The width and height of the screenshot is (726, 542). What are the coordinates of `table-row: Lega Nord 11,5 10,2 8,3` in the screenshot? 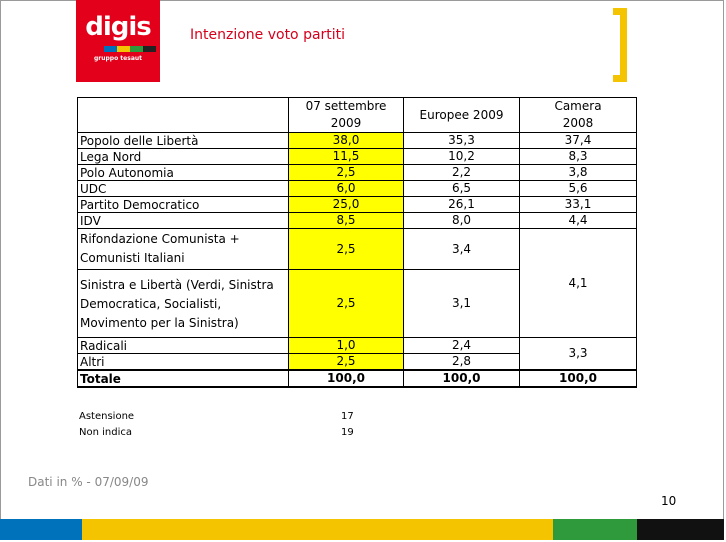 It's located at (357, 156).